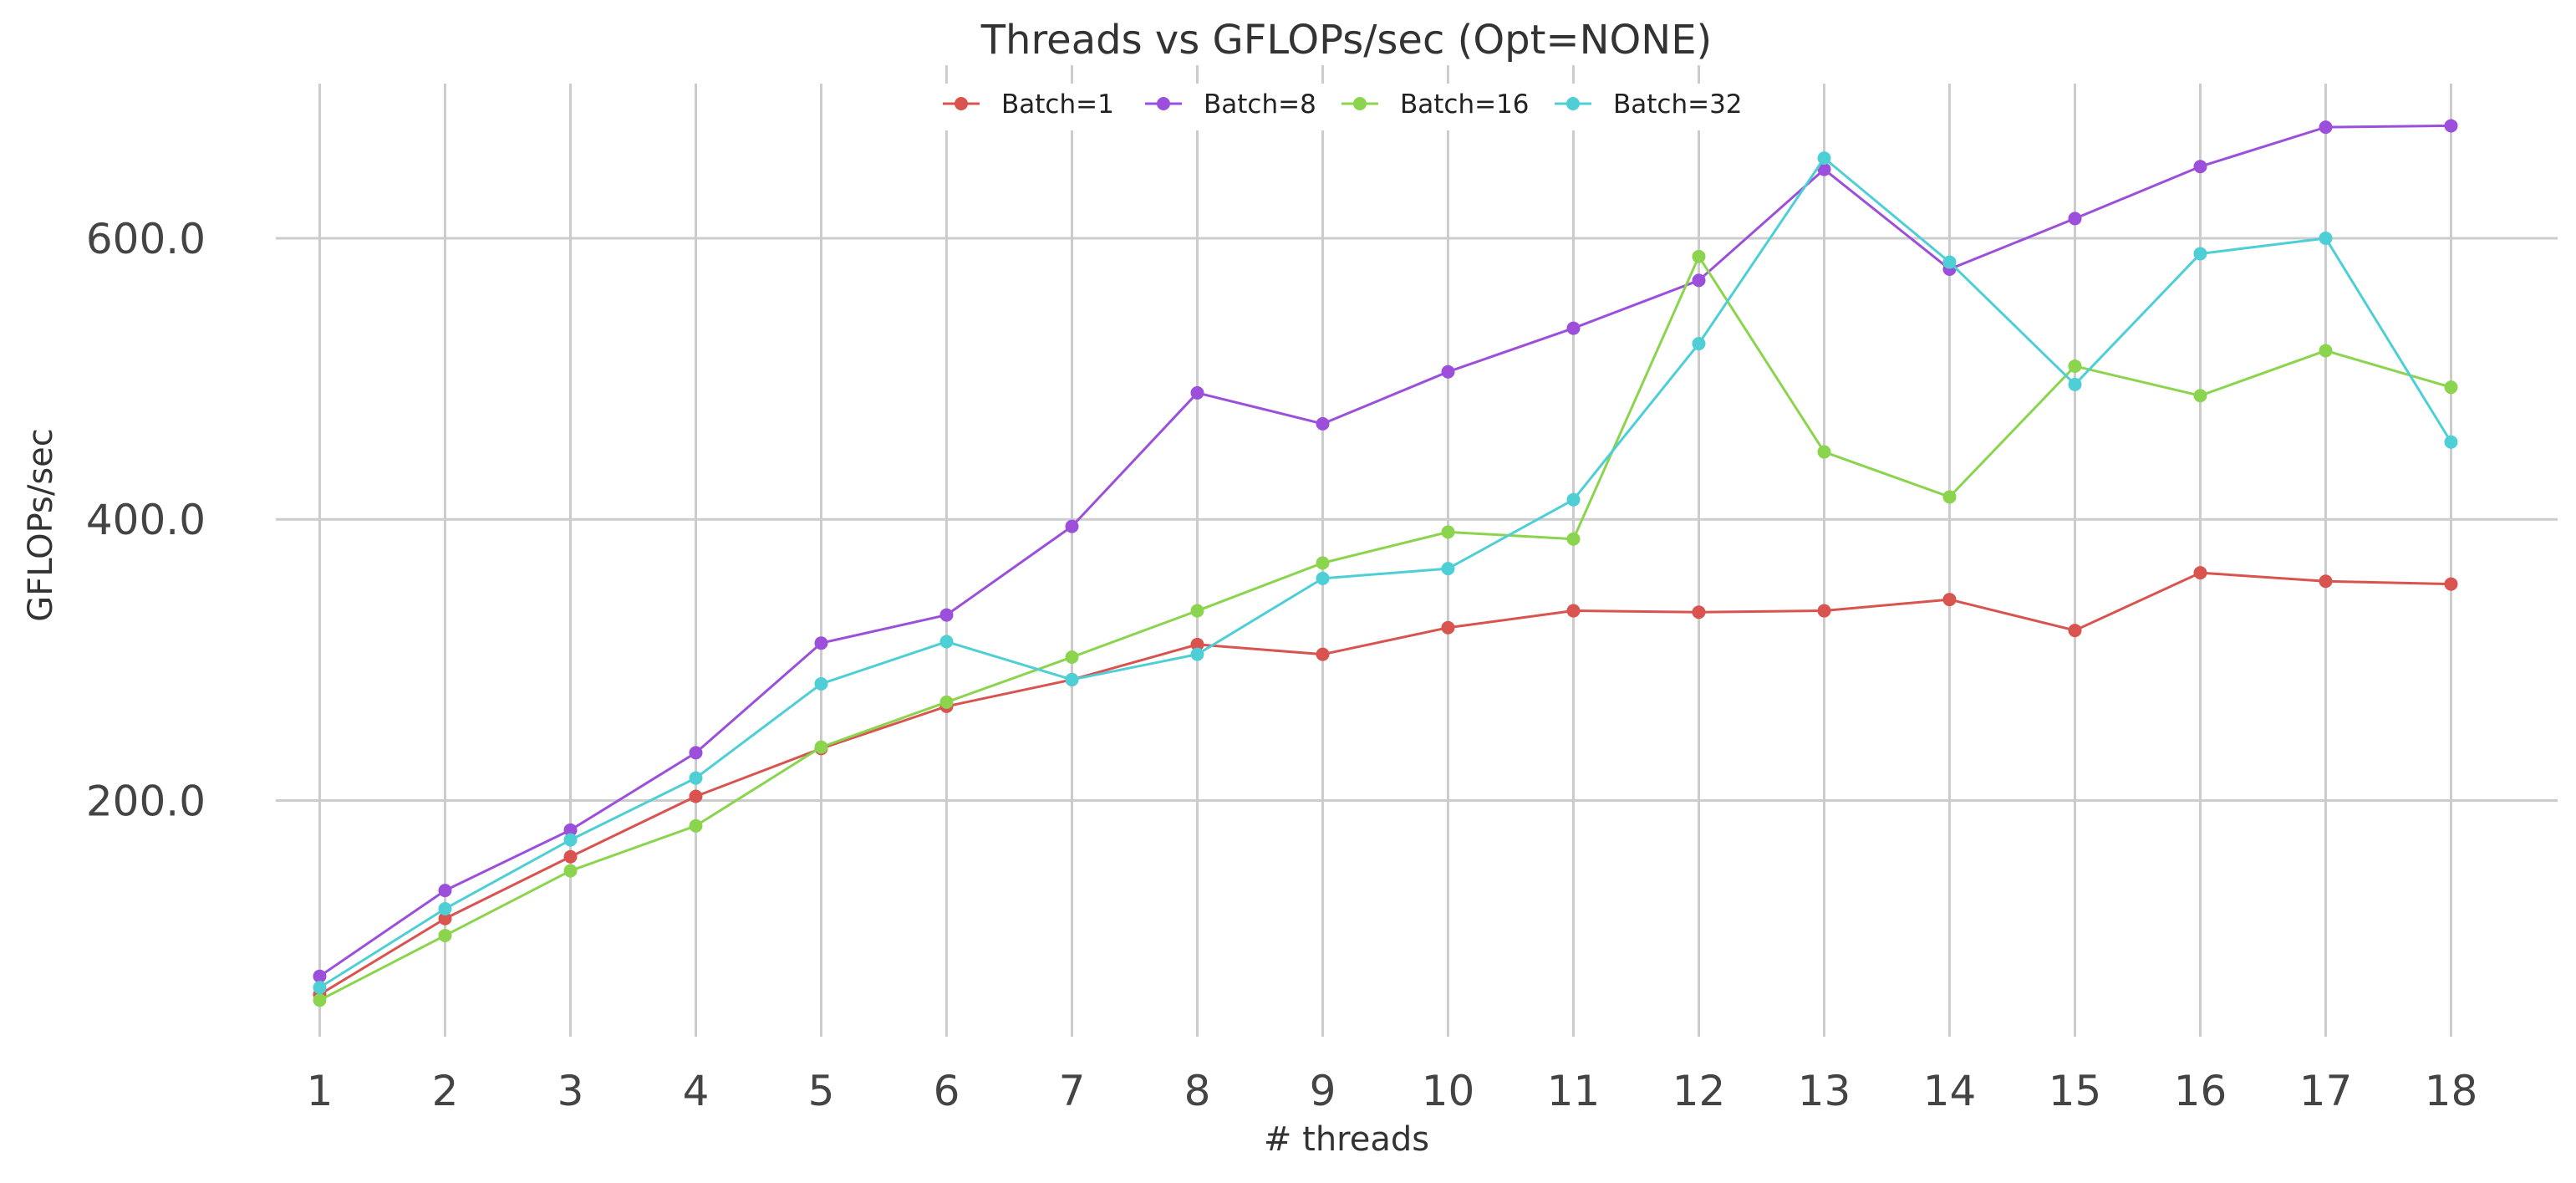  What do you see at coordinates (1678, 105) in the screenshot?
I see `legend-label: Batch=32` at bounding box center [1678, 105].